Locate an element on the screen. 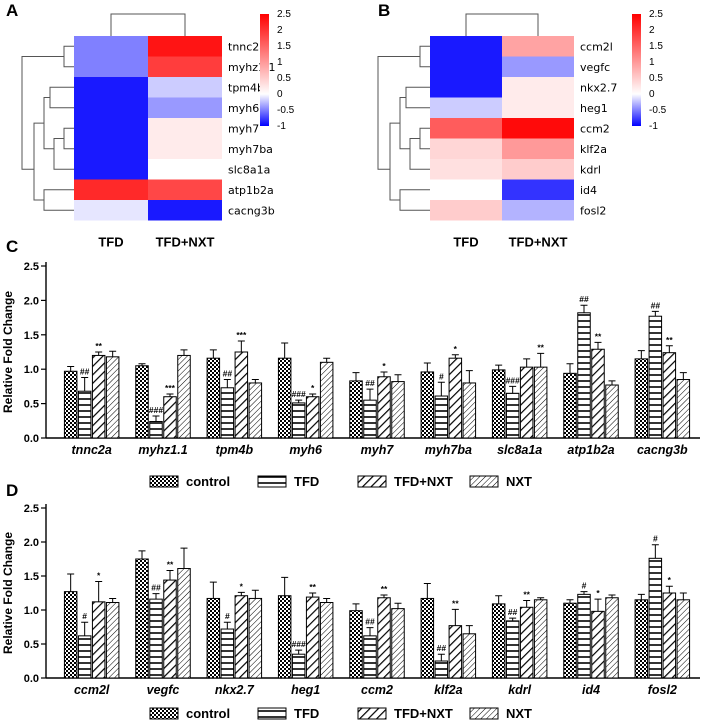 Image resolution: width=708 pixels, height=726 pixels. colorbar is located at coordinates (636, 70).